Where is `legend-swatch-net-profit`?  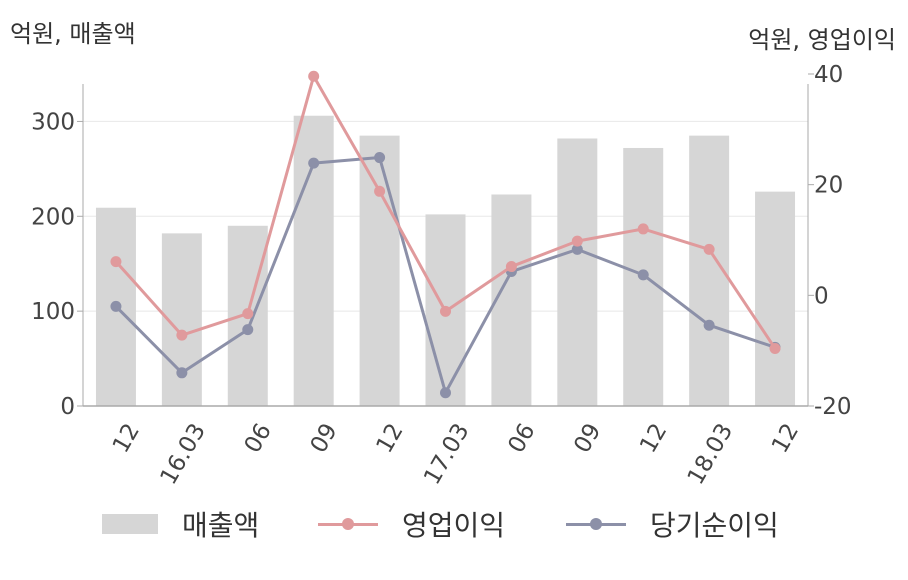 legend-swatch-net-profit is located at coordinates (596, 524).